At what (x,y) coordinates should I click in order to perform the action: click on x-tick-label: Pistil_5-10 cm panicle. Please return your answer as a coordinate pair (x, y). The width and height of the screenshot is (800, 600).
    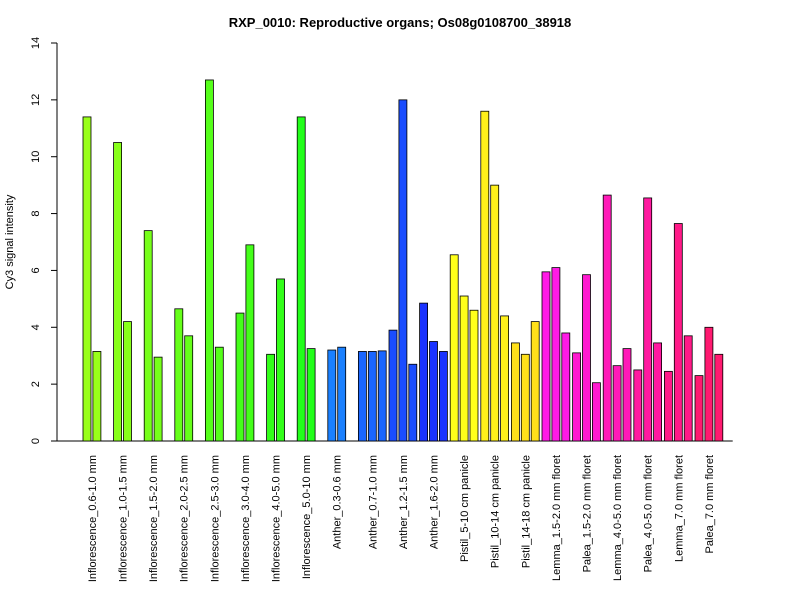
    Looking at the image, I should click on (465, 508).